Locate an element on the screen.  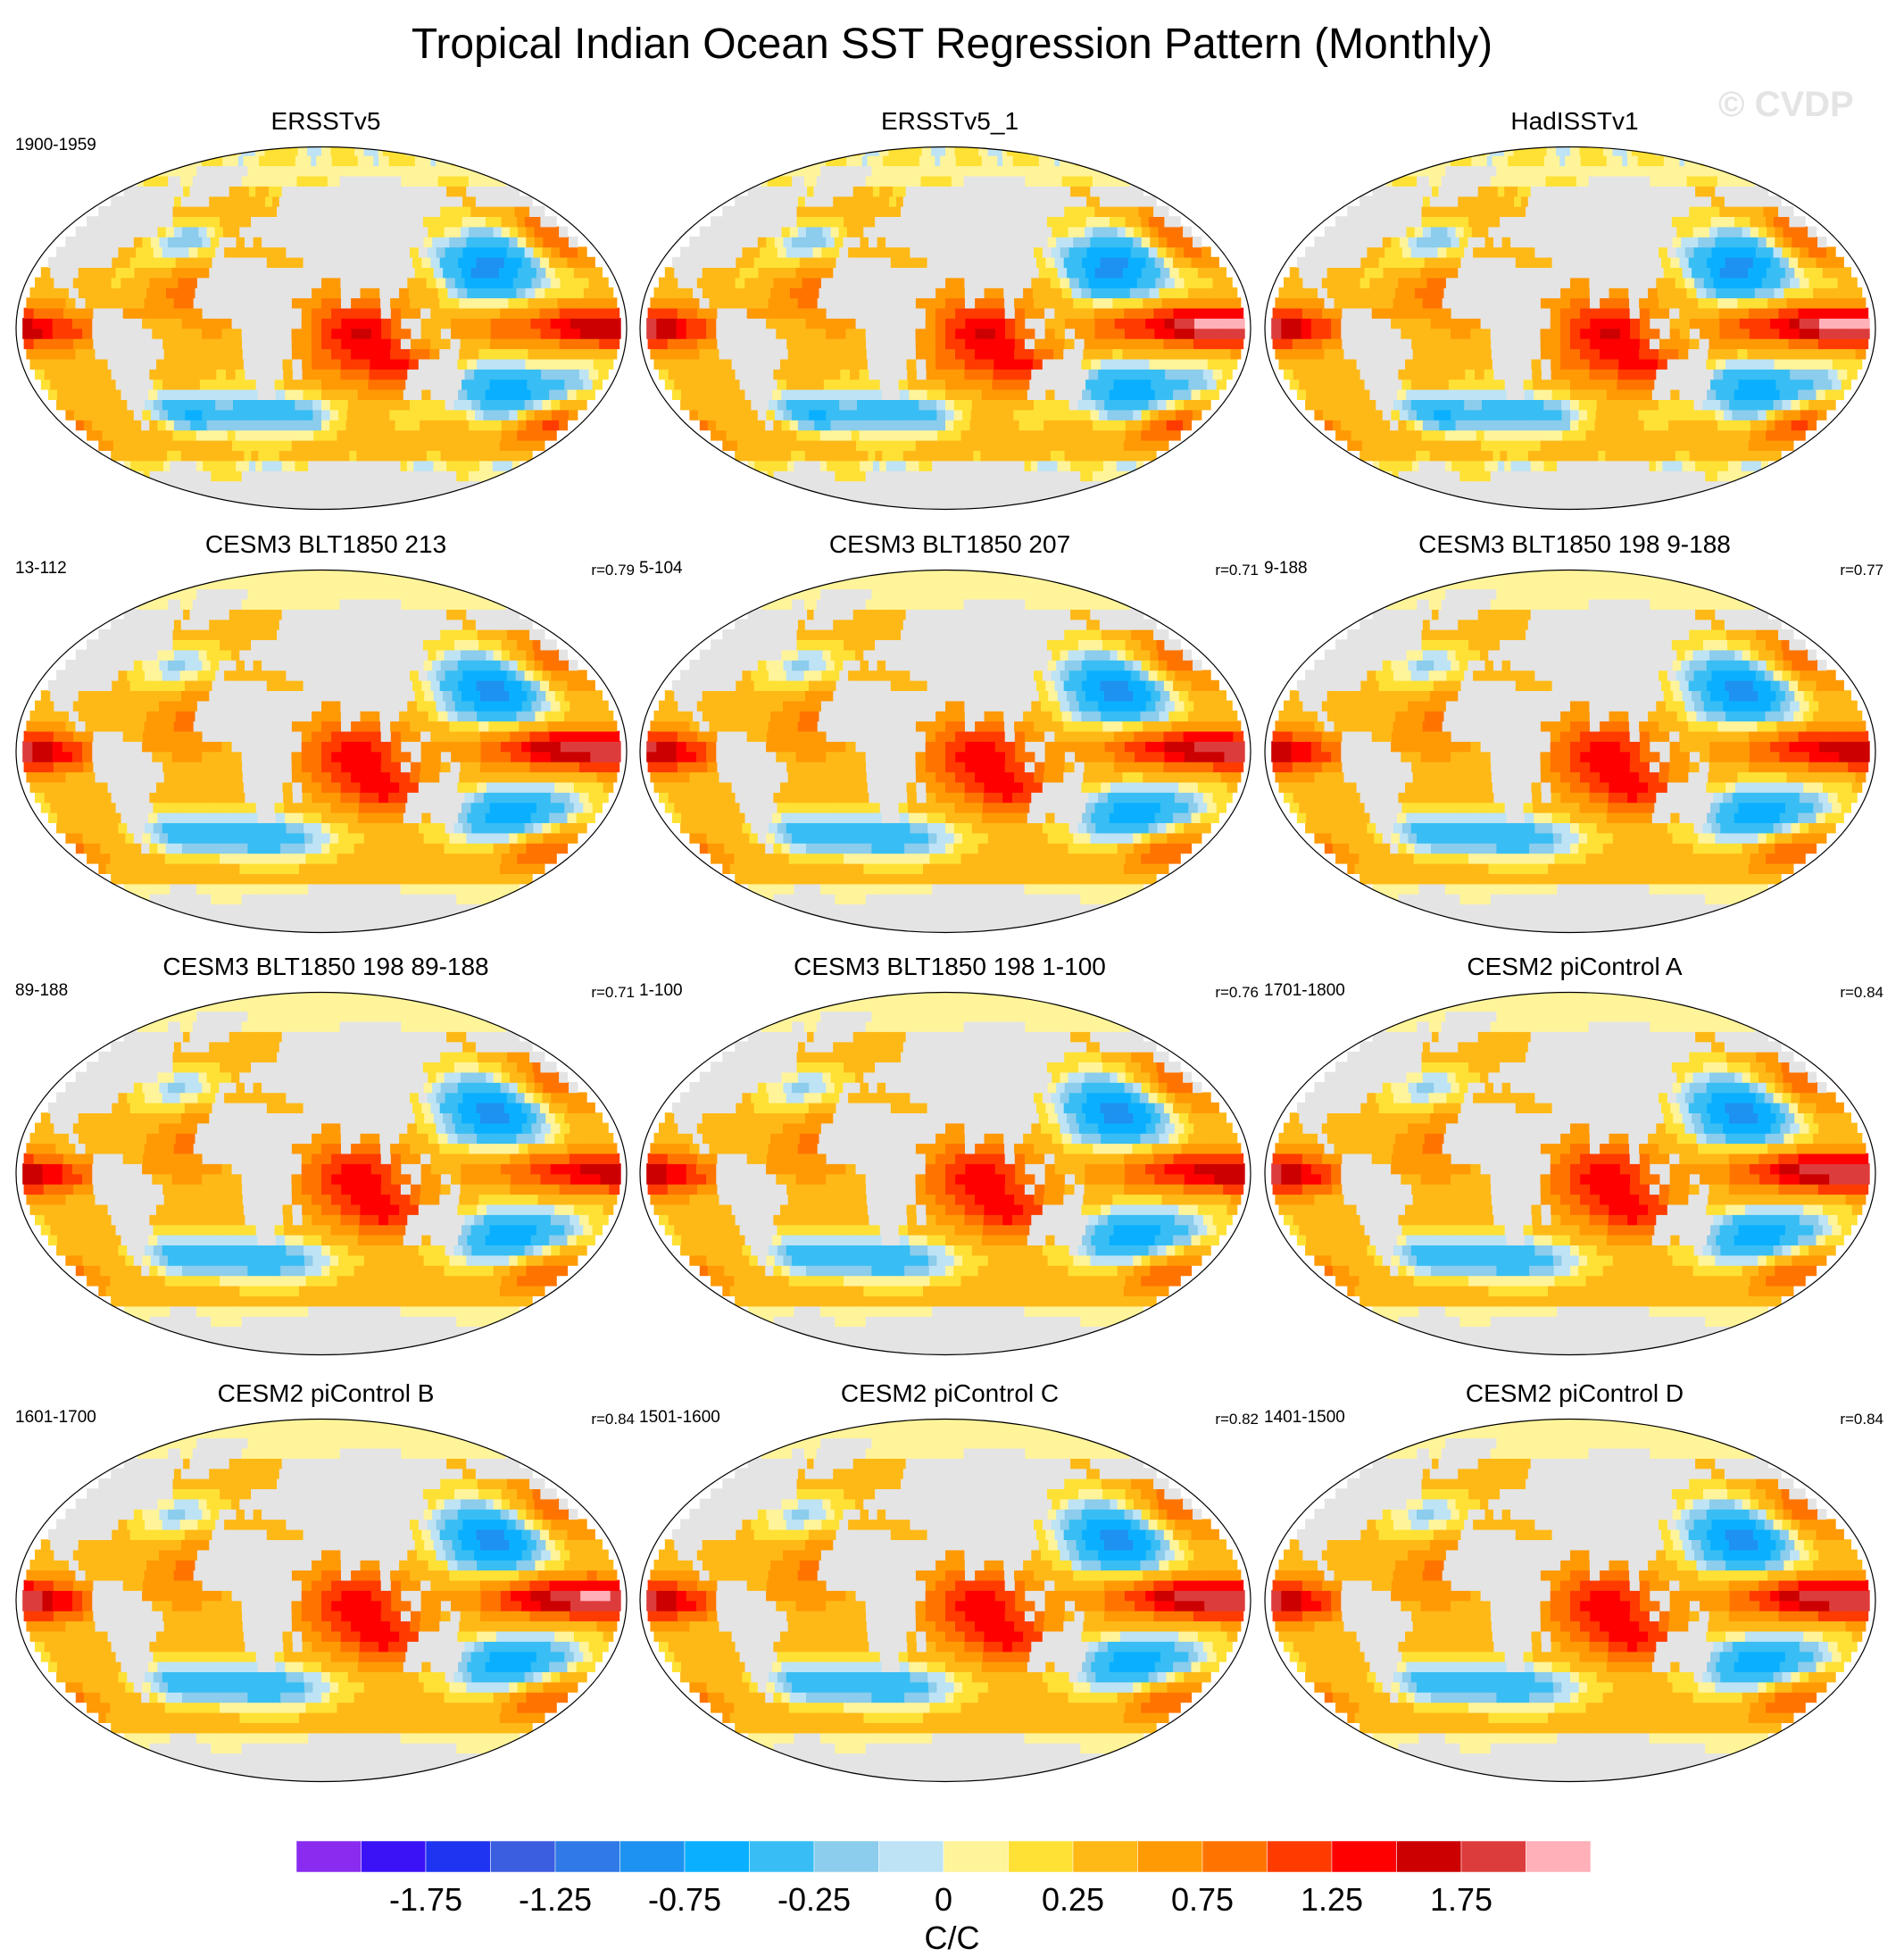
panel-title: ERSSTv5 is located at coordinates (325, 122).